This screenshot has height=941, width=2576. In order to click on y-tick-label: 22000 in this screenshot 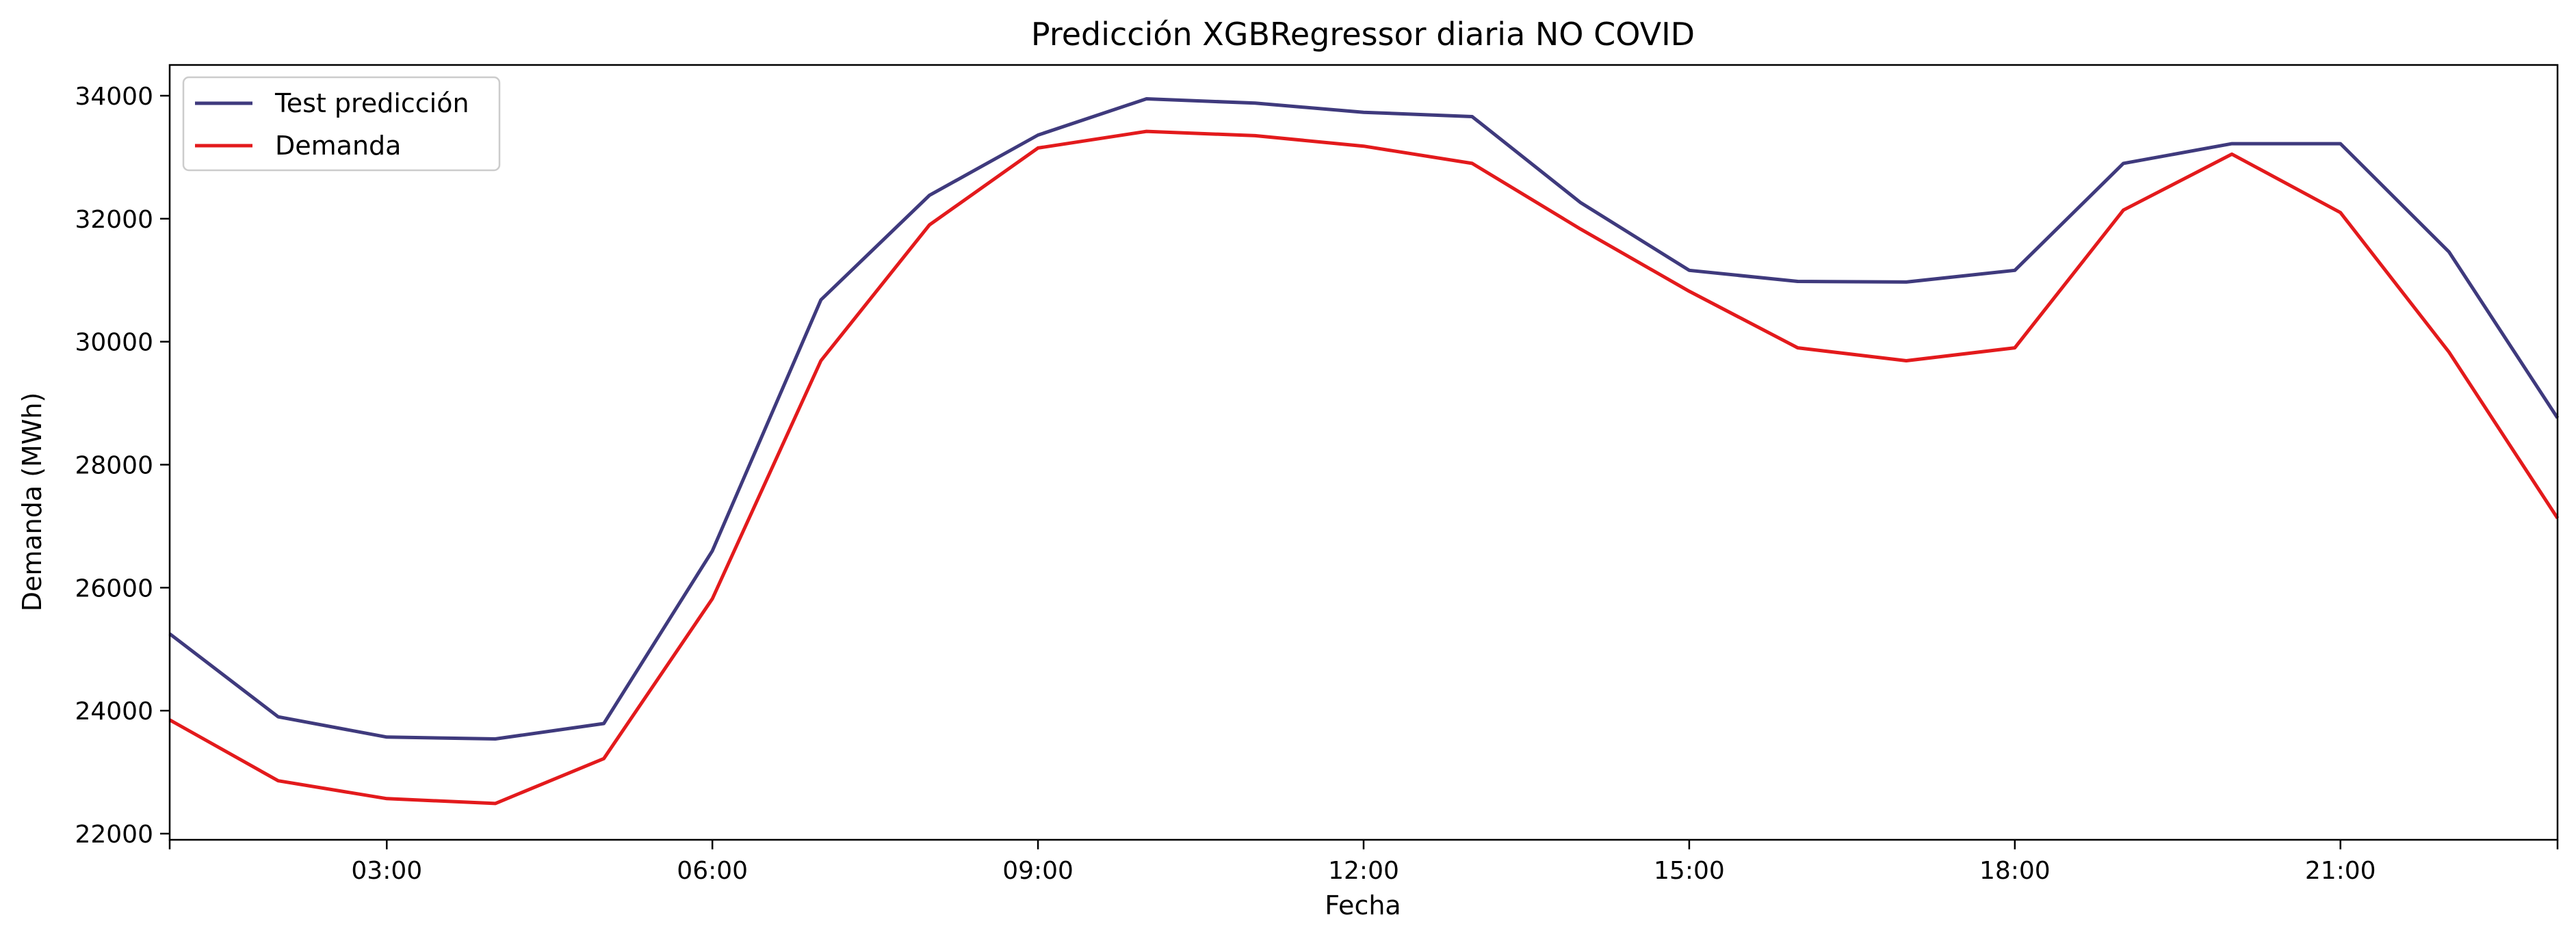, I will do `click(114, 835)`.